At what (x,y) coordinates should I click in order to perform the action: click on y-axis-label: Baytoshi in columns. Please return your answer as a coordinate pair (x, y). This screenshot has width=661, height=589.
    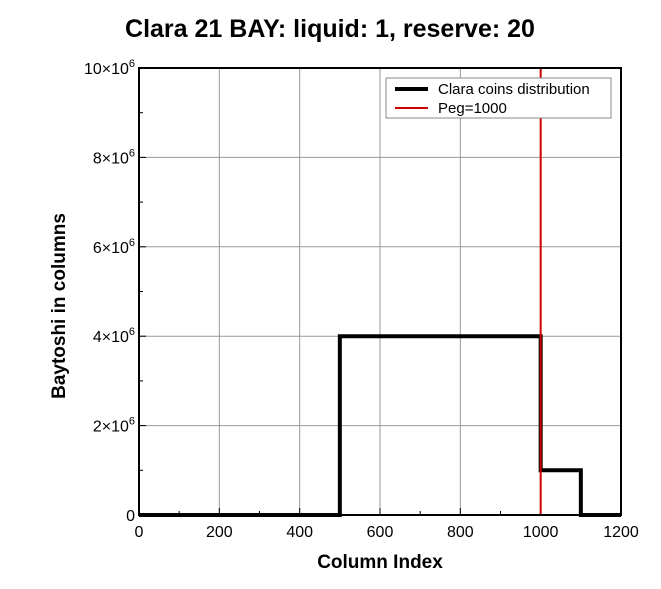
    Looking at the image, I should click on (59, 306).